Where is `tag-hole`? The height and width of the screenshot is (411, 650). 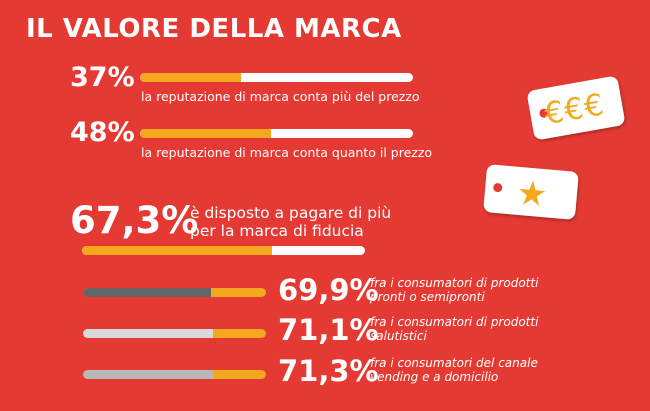 tag-hole is located at coordinates (497, 187).